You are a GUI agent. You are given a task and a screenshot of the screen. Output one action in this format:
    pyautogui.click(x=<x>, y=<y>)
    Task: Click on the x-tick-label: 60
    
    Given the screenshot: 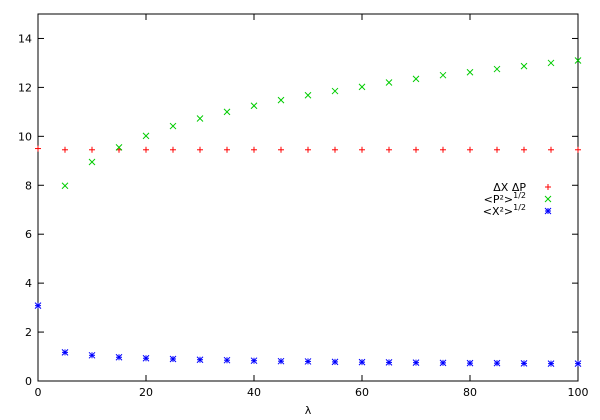 What is the action you would take?
    pyautogui.click(x=362, y=392)
    